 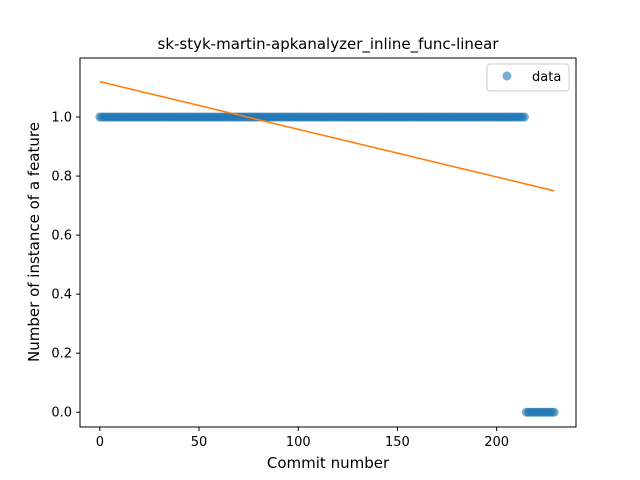 I want to click on y-tick-label: 0.6, so click(x=61, y=236).